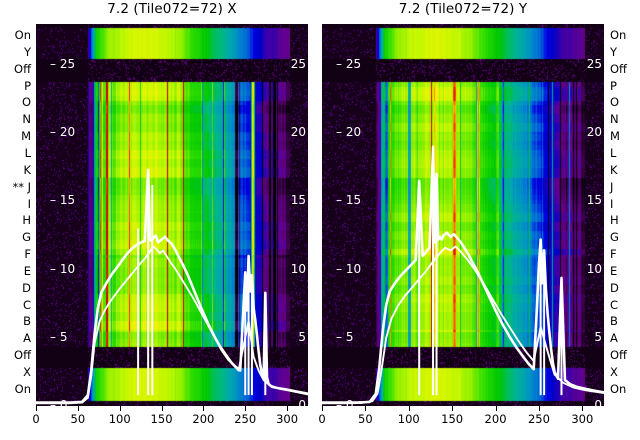 The image size is (640, 440). Describe the element at coordinates (298, 132) in the screenshot. I see `y-tick-20: 20` at that location.